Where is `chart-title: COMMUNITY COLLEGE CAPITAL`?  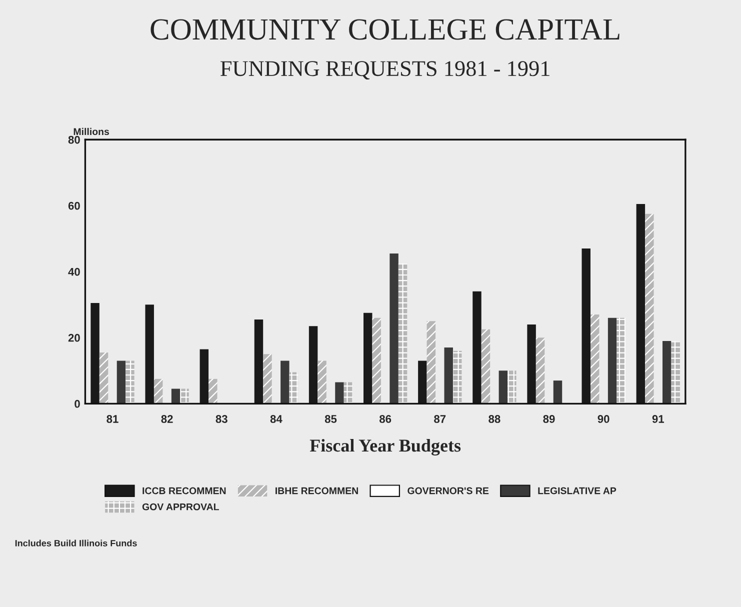 chart-title: COMMUNITY COLLEGE CAPITAL is located at coordinates (385, 29).